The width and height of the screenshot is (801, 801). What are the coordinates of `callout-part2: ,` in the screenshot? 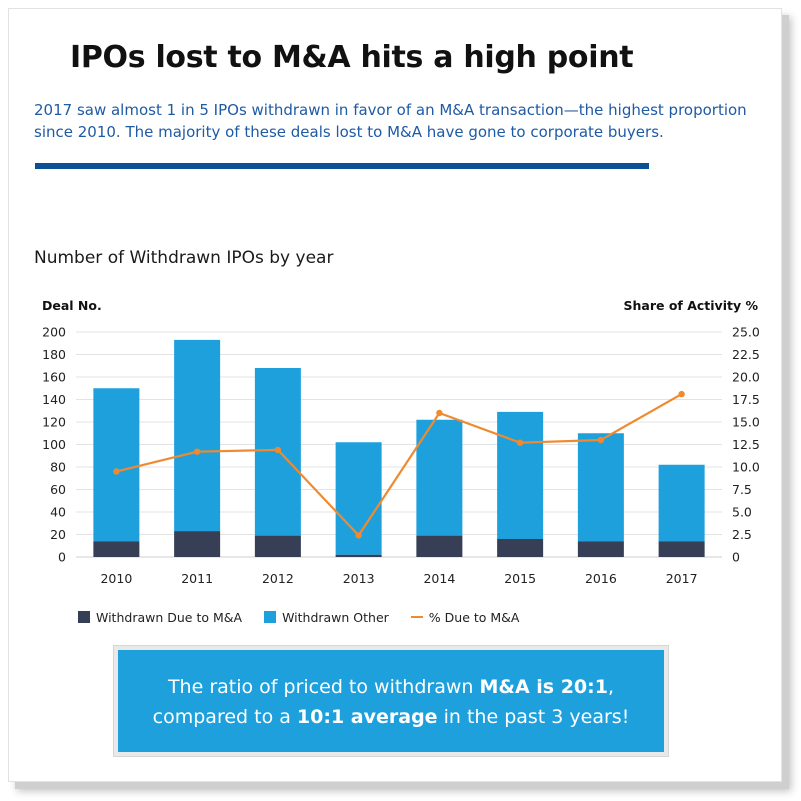 It's located at (611, 687).